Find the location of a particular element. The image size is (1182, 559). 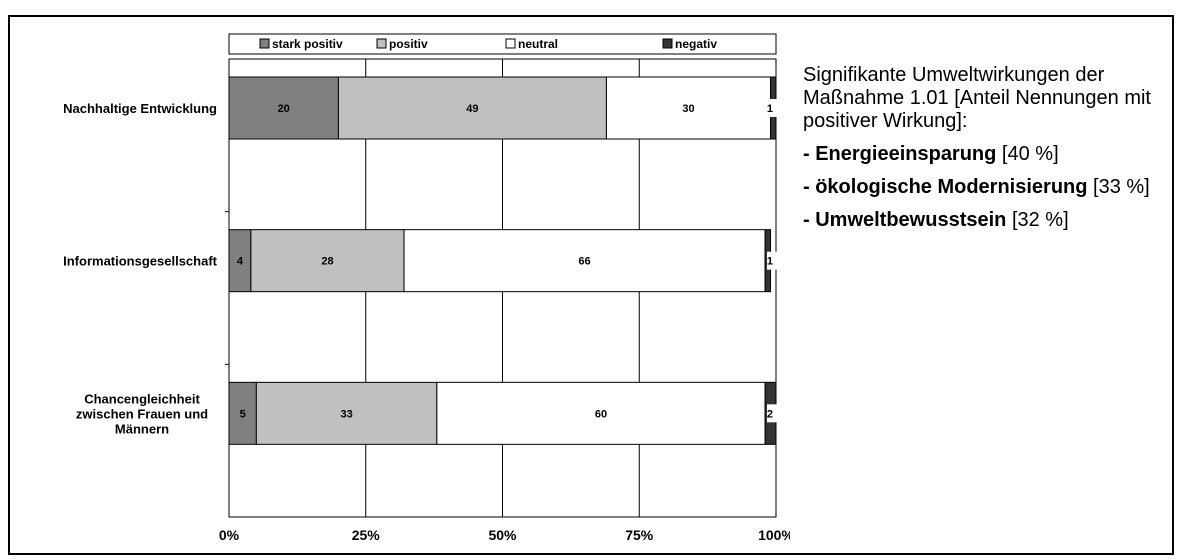

x-tick-label: 75% is located at coordinates (639, 535).